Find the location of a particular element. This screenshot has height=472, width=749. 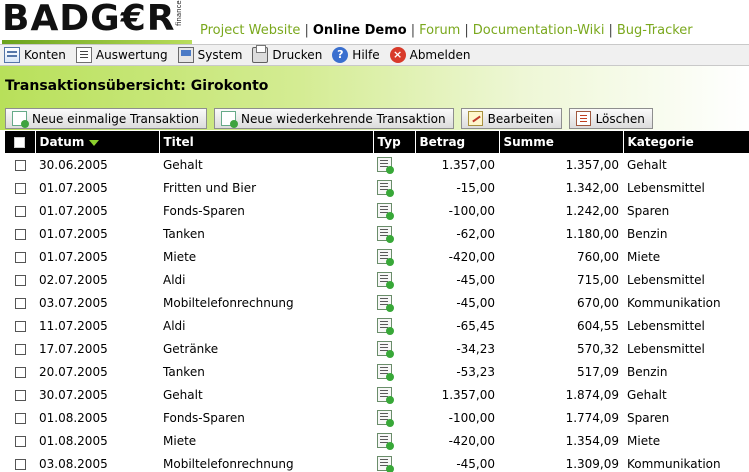

table-row: 30.06.2005 Gehalt 1.357,00 1.357,00 Gehalt is located at coordinates (377, 164).